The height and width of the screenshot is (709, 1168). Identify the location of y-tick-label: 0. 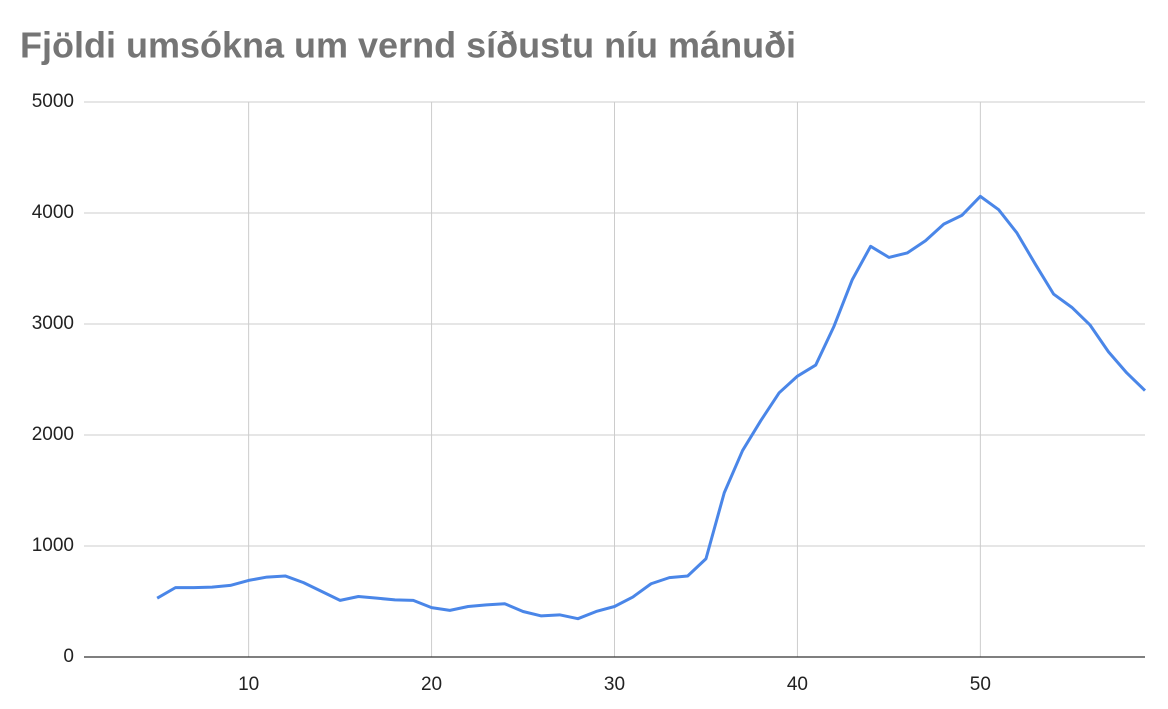
(68, 656).